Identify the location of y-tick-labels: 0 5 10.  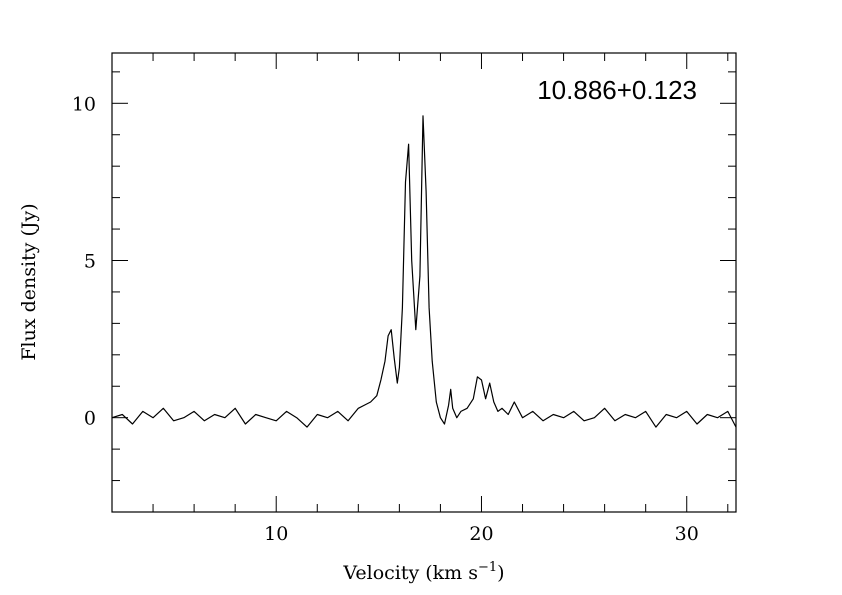
(84, 261).